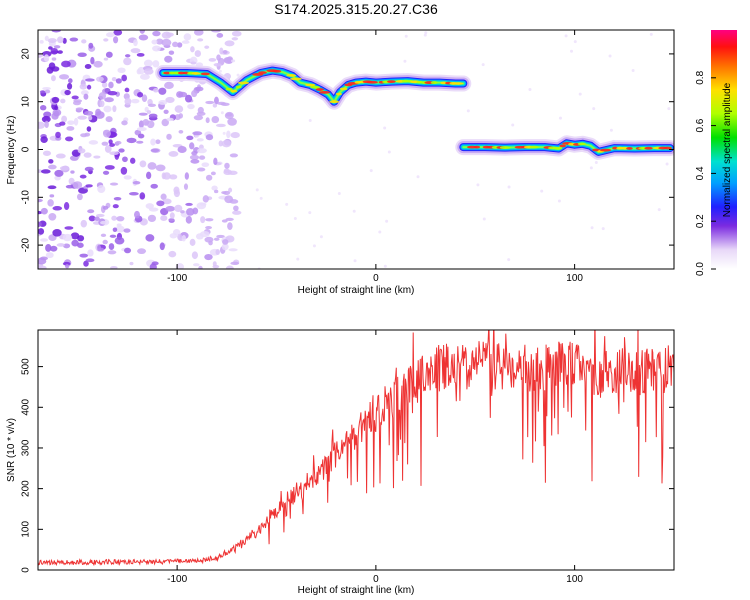  What do you see at coordinates (414, 111) in the screenshot?
I see `frequency-trace` at bounding box center [414, 111].